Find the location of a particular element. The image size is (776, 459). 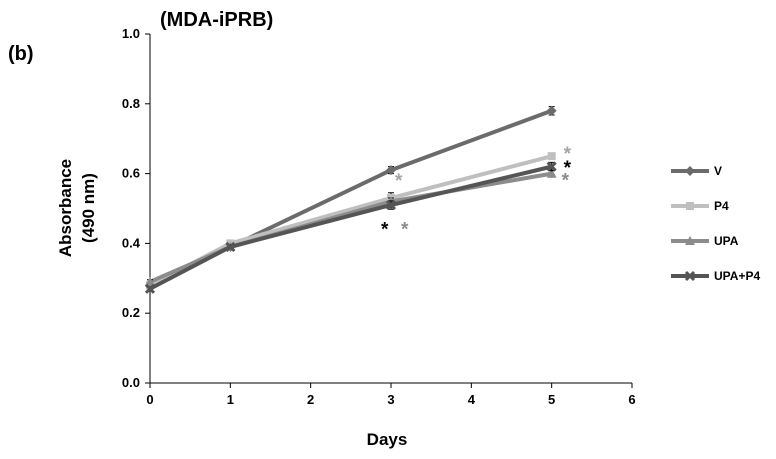

x-tick-label: 0 is located at coordinates (149, 399).